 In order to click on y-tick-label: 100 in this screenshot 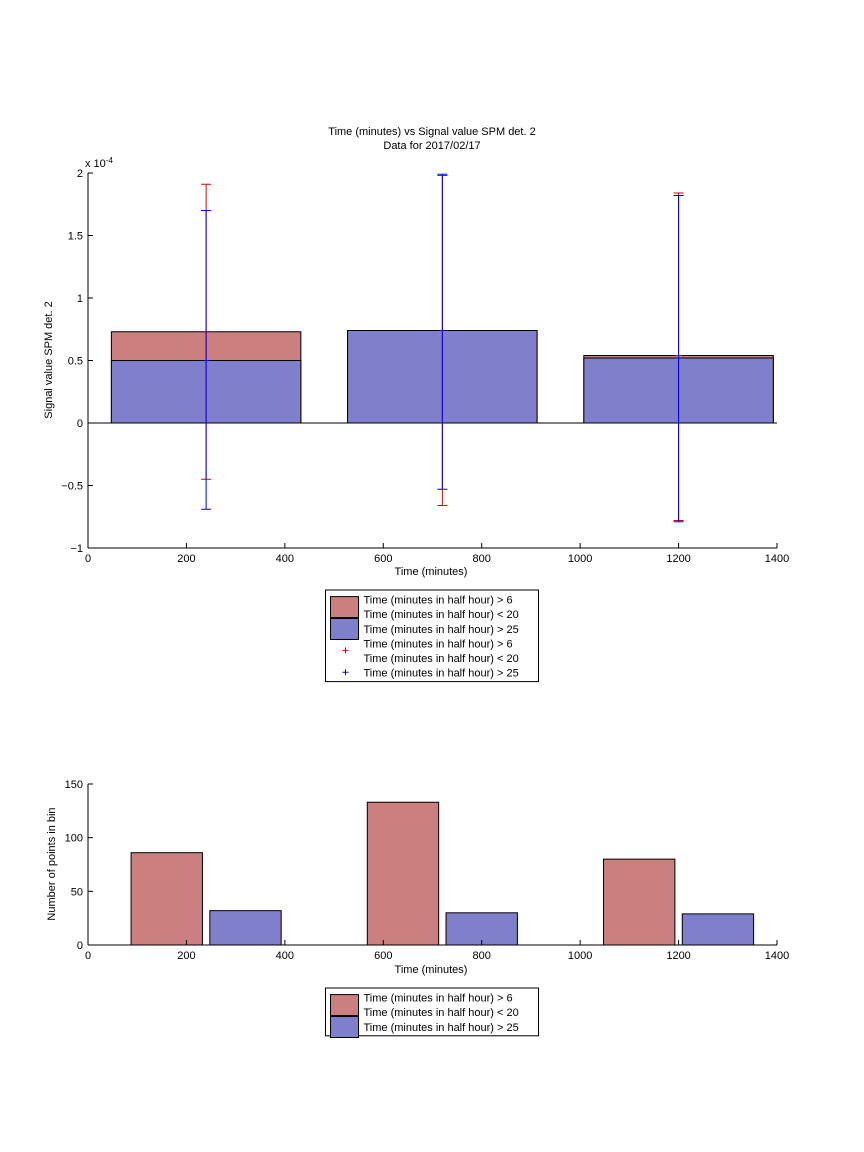, I will do `click(74, 839)`.